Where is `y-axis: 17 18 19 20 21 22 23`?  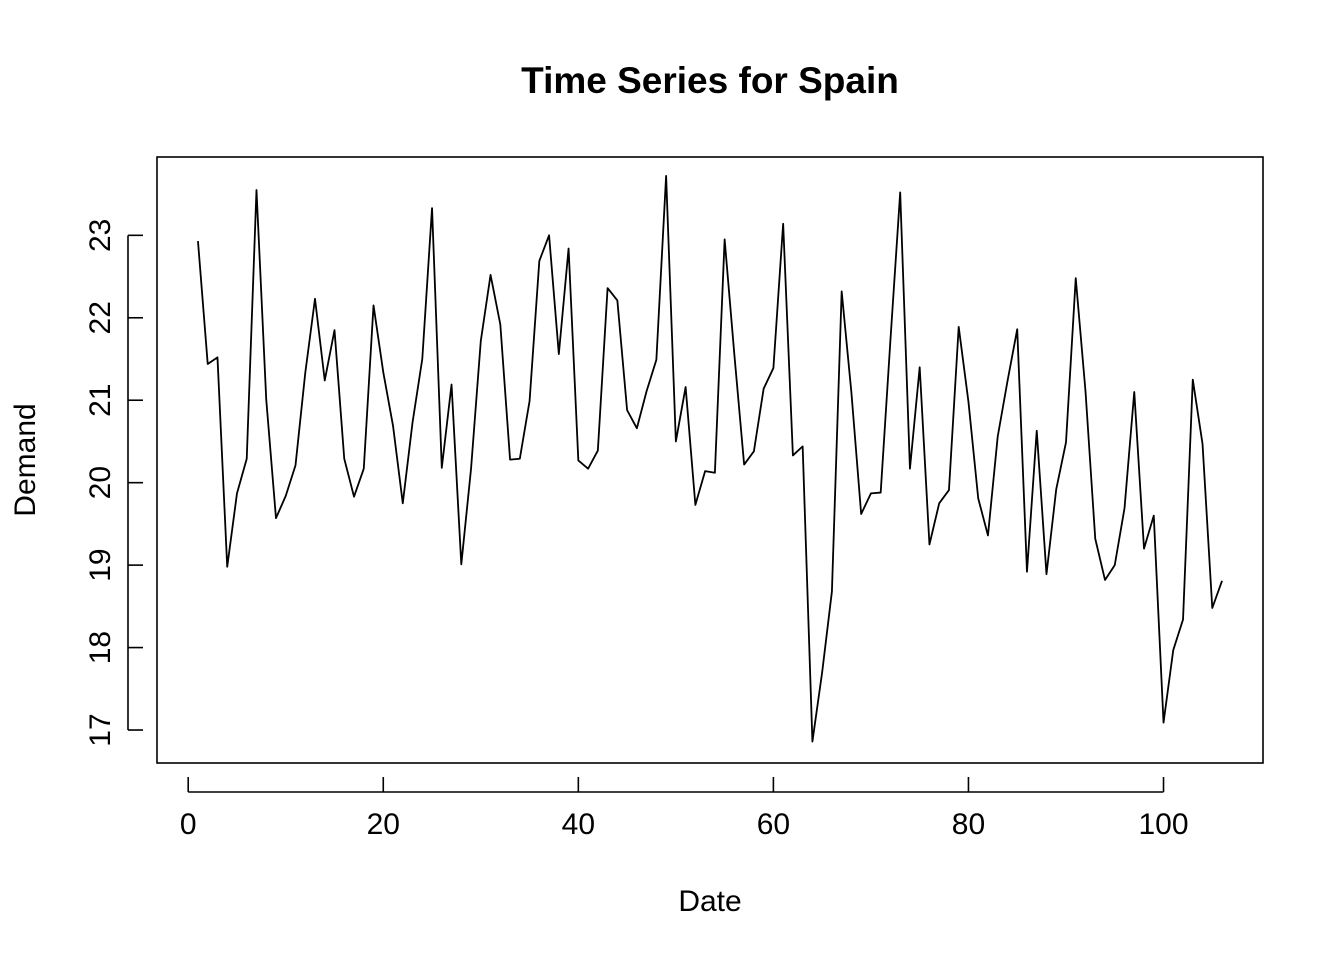
y-axis: 17 18 19 20 21 22 23 is located at coordinates (113, 483).